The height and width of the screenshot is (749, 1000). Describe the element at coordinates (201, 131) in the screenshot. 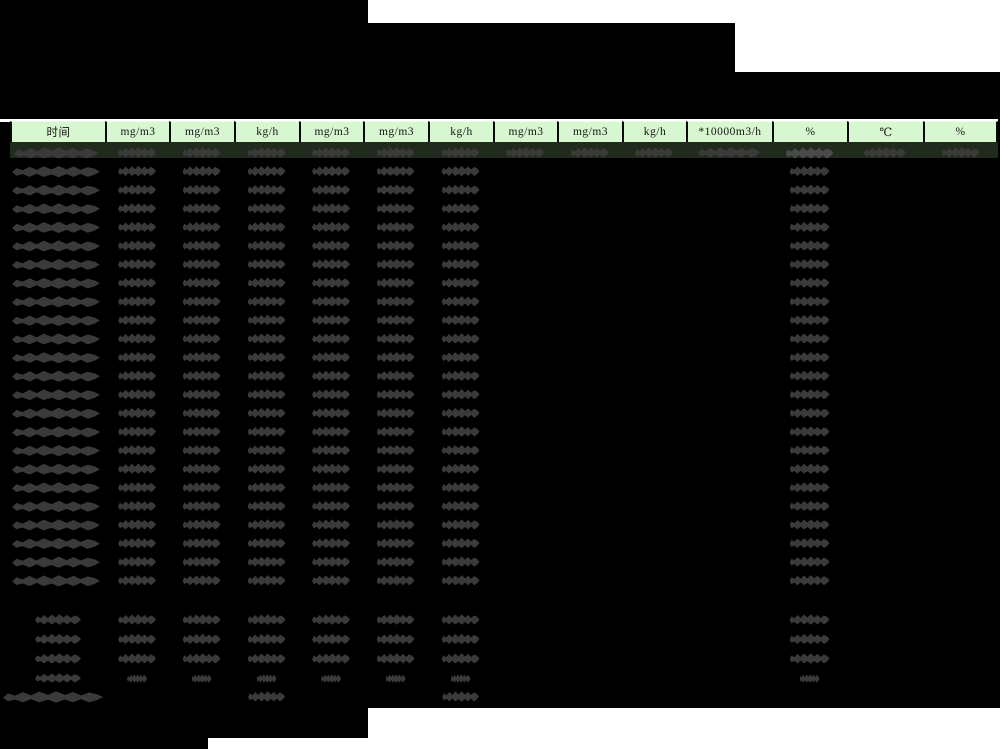

I see `column-header-unit-2: mg/m3` at that location.